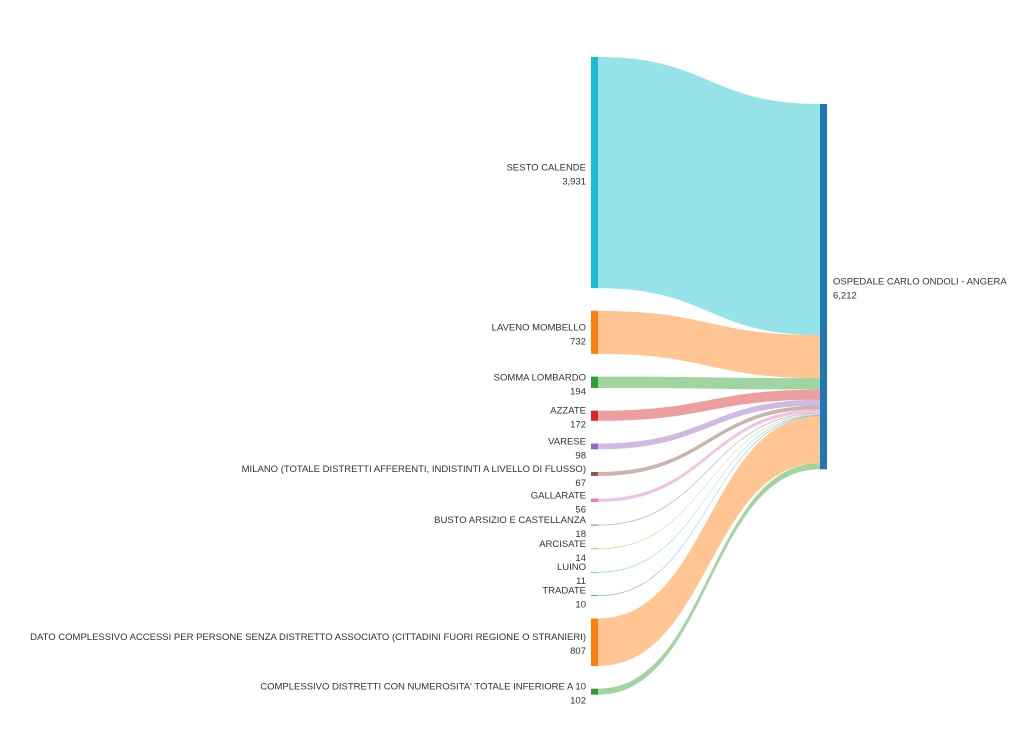 The image size is (1024, 734). I want to click on value-laveno-mombello: 732, so click(578, 341).